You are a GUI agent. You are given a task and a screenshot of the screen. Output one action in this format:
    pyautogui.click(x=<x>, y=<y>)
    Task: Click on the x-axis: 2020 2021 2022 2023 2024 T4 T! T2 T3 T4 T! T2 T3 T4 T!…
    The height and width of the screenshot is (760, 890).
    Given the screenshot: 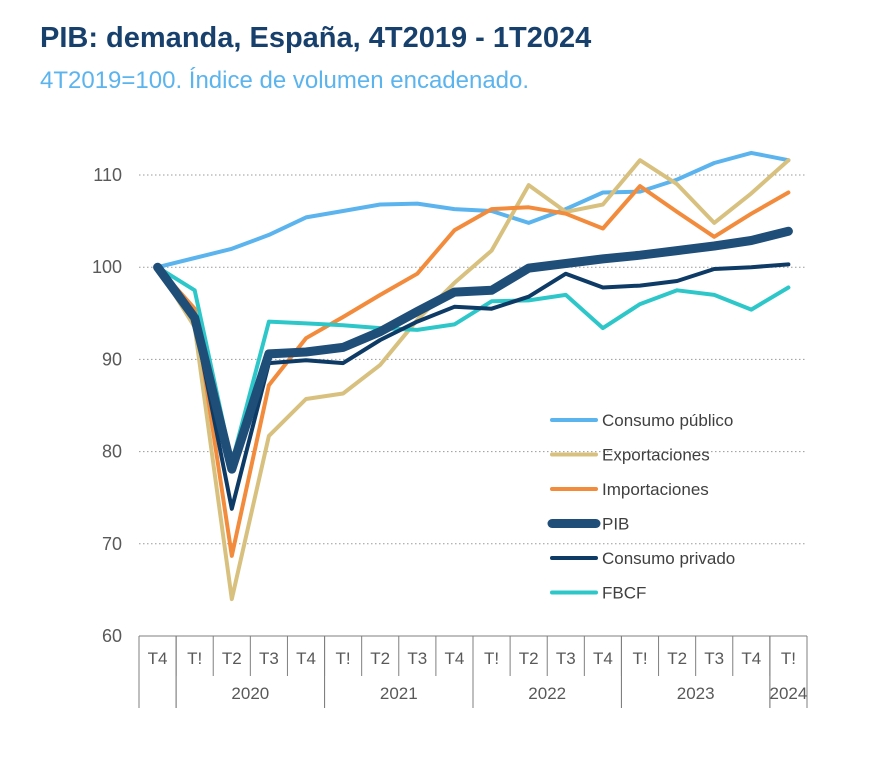 What is the action you would take?
    pyautogui.click(x=473, y=671)
    